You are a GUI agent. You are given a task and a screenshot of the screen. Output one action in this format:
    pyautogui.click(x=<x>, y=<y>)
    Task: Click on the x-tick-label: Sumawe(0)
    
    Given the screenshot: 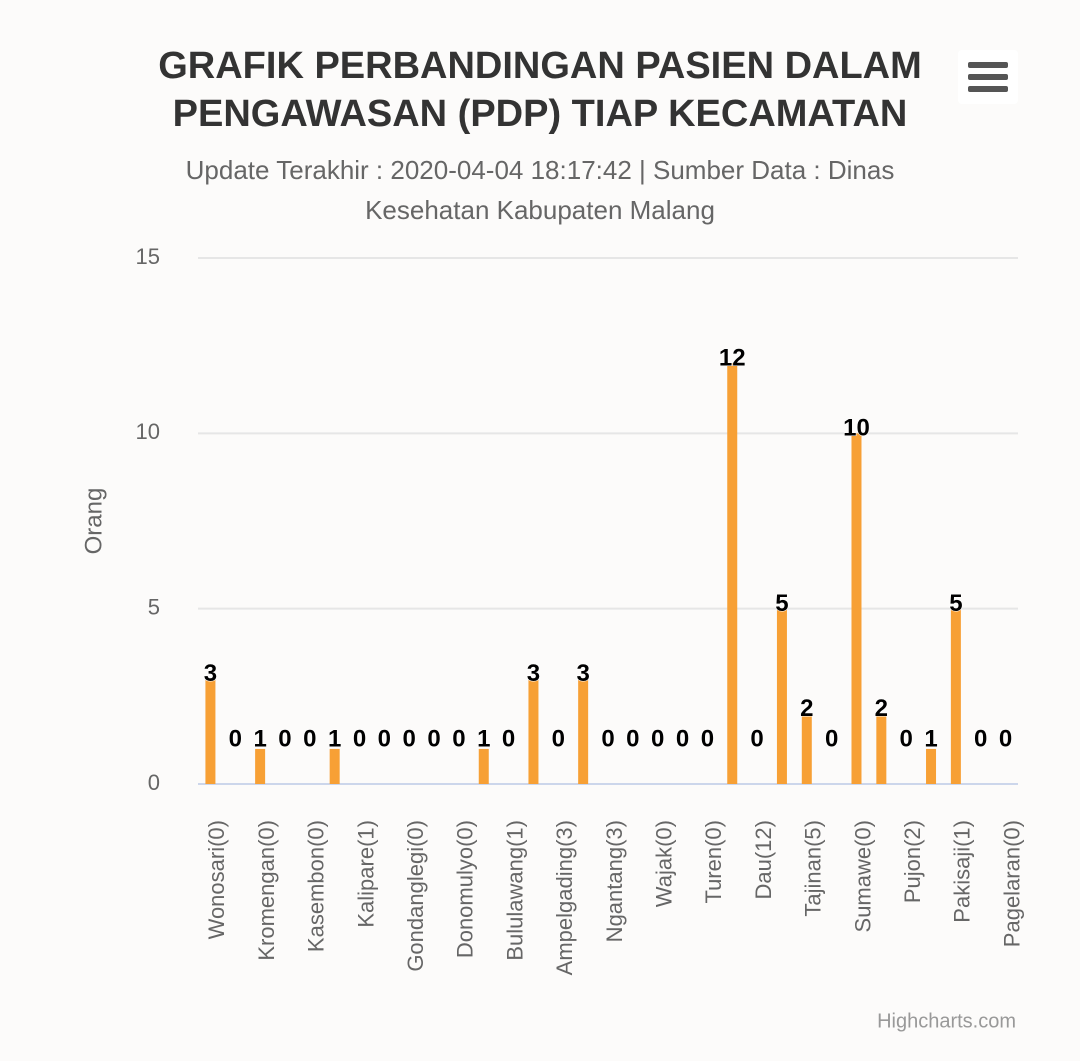 What is the action you would take?
    pyautogui.click(x=862, y=876)
    